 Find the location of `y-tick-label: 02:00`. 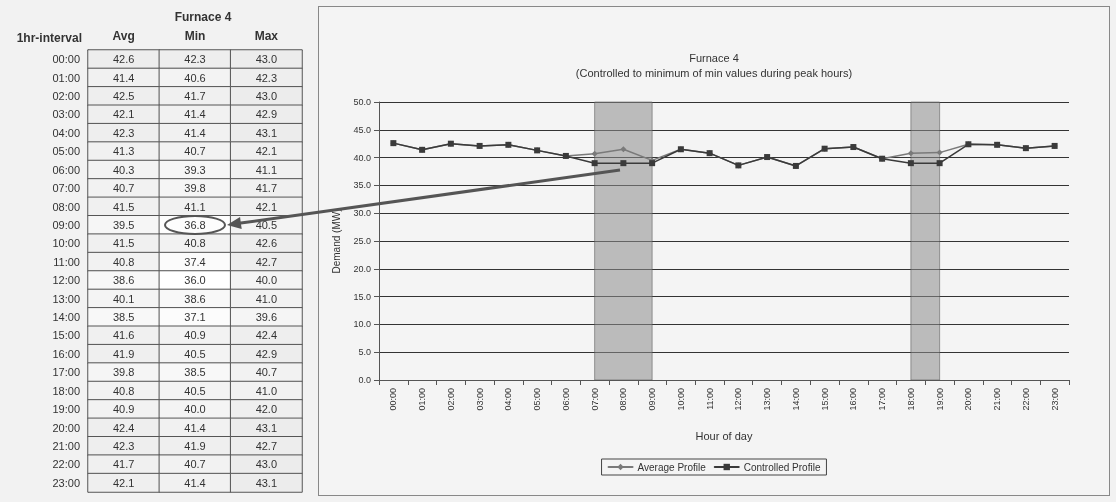

y-tick-label: 02:00 is located at coordinates (66, 96).